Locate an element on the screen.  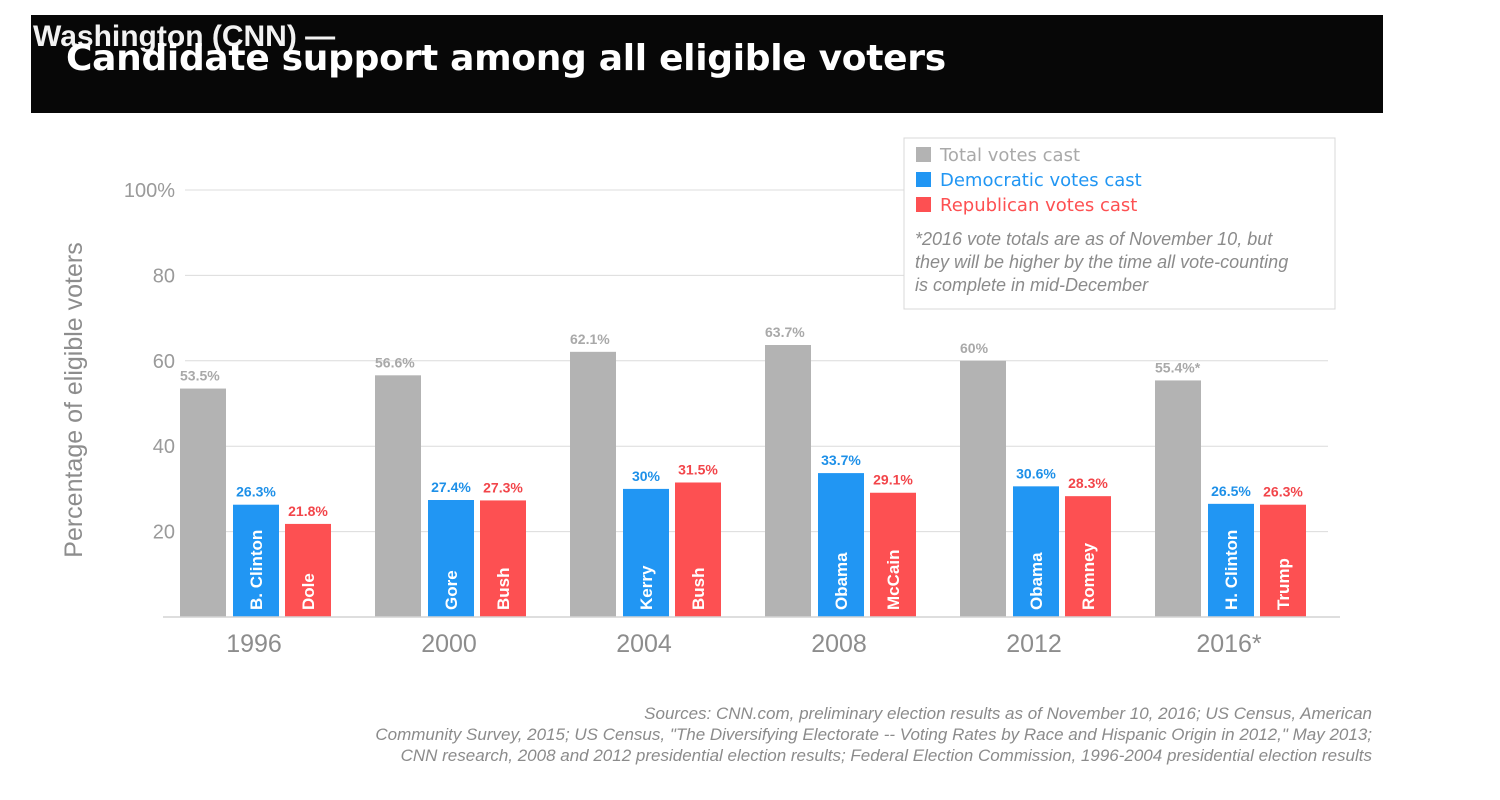
data-label: 33.7% is located at coordinates (841, 460).